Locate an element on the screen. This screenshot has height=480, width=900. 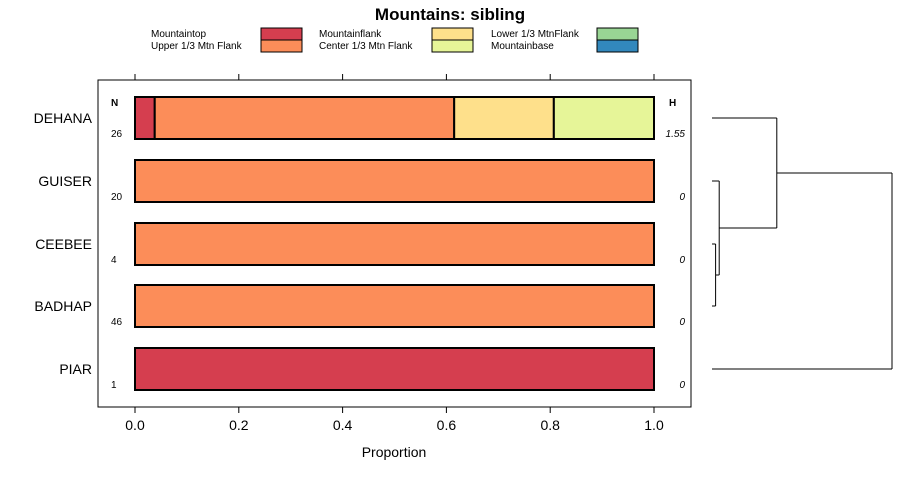
h-header: H is located at coordinates (672, 103).